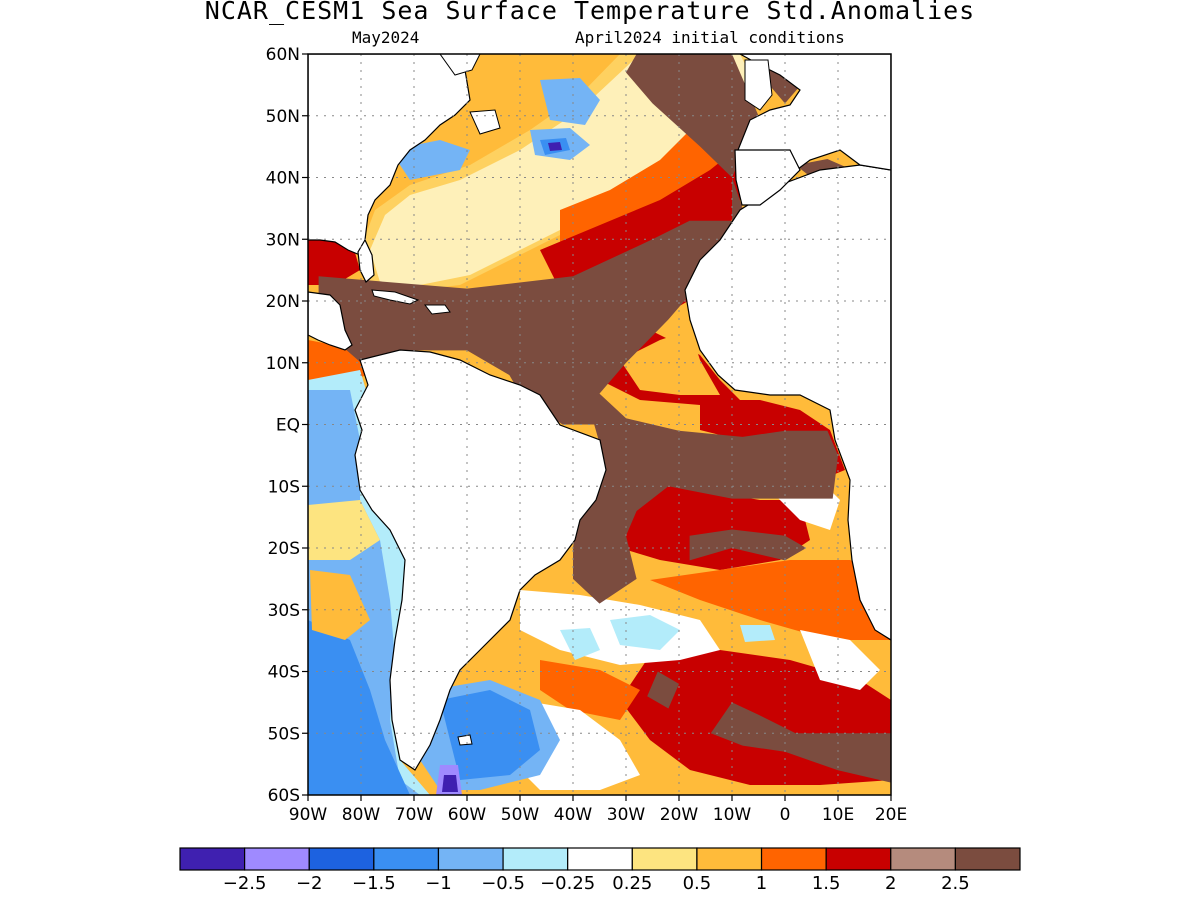 Image resolution: width=1200 pixels, height=900 pixels. Describe the element at coordinates (758, 85) in the screenshot. I see `land-uk` at that location.